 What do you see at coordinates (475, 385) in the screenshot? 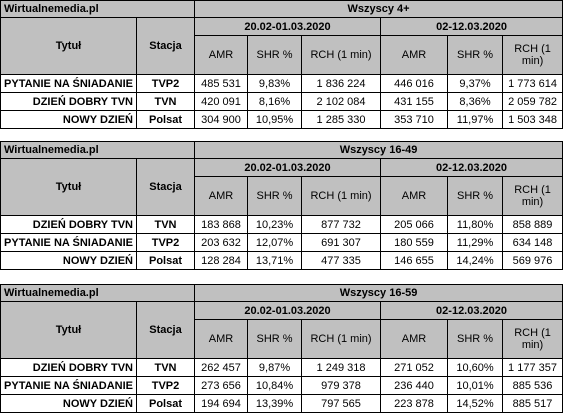
I see `metric-value: 10,01%` at bounding box center [475, 385].